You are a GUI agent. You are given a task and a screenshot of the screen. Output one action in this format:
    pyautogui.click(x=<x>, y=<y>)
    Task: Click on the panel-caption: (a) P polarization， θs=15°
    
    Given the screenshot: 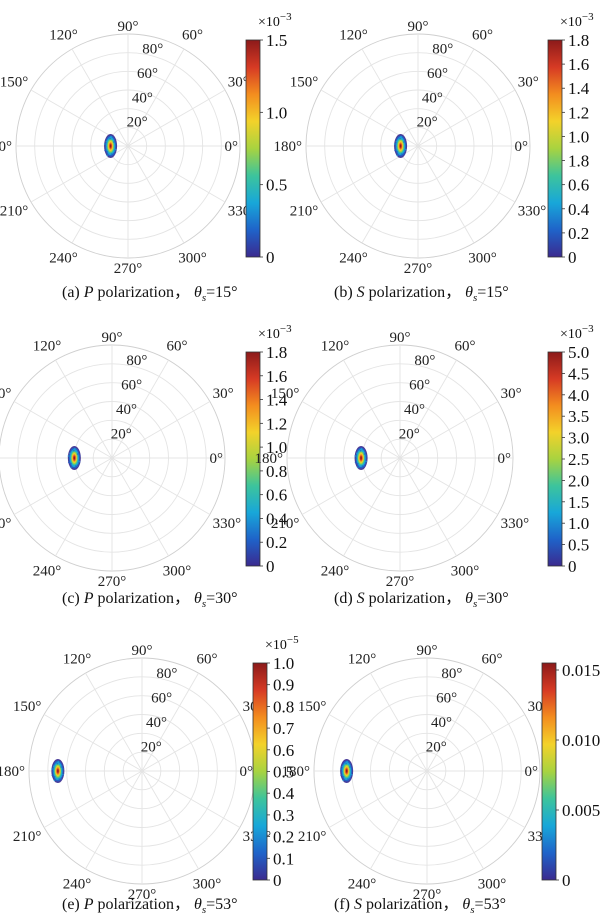 What is the action you would take?
    pyautogui.click(x=150, y=294)
    